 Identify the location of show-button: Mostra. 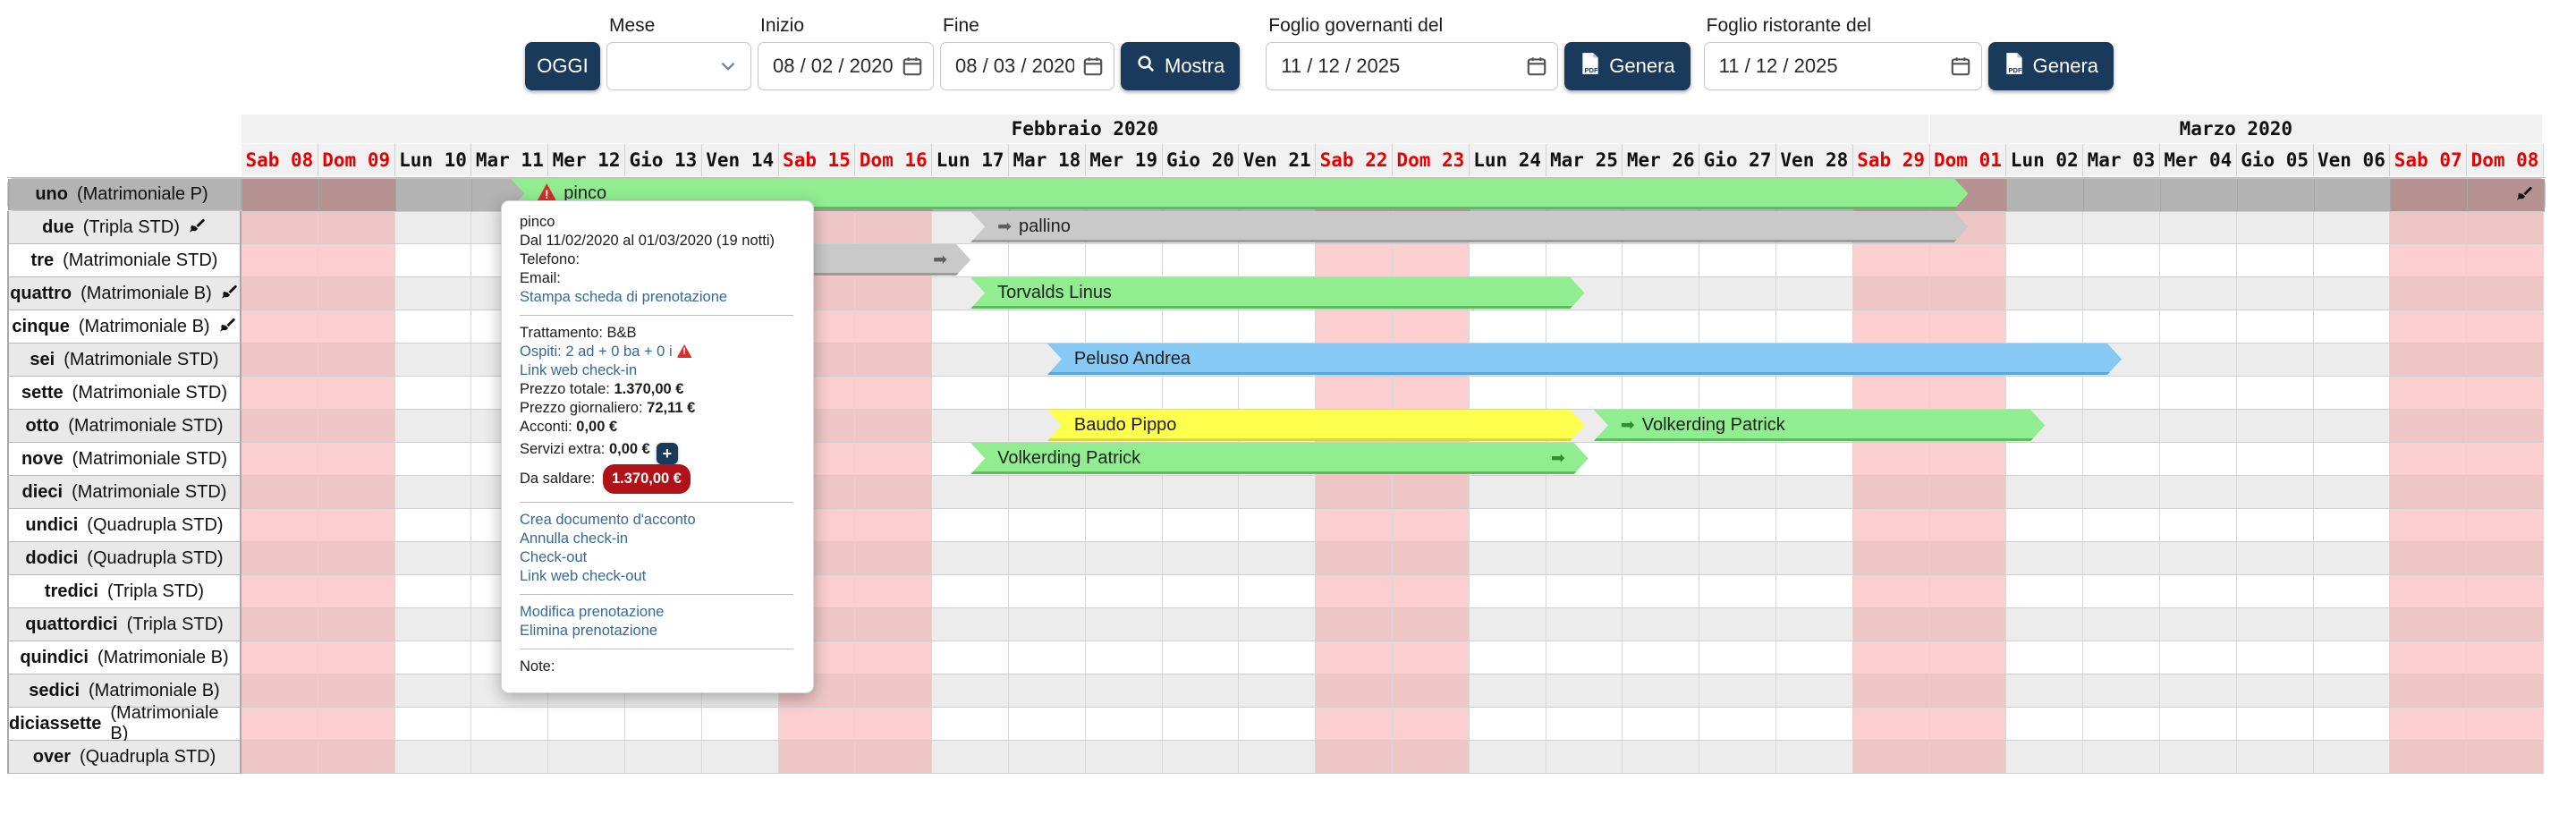
(1181, 66).